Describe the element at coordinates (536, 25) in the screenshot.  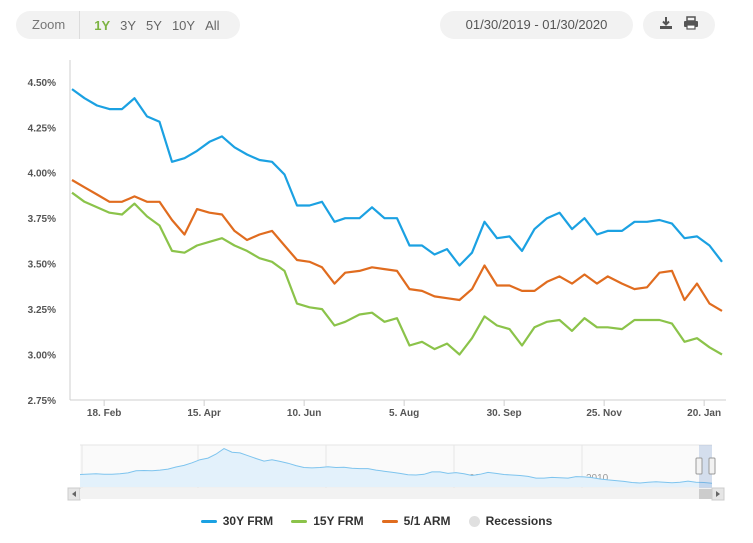
I see `date-range-display: 01/30/2019 - 01/30/2020` at that location.